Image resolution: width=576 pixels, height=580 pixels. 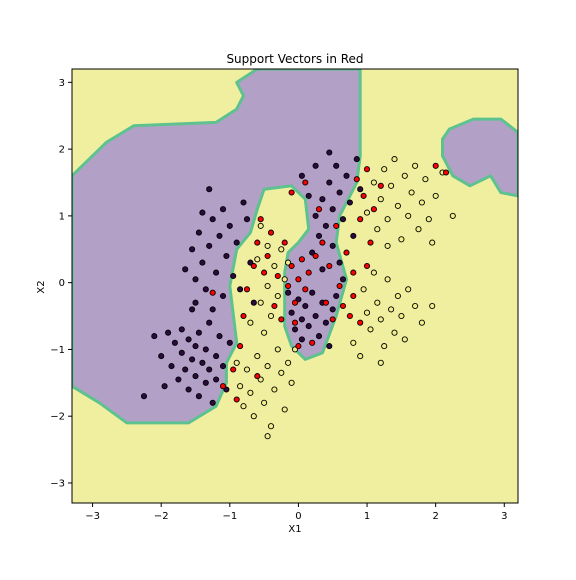 I want to click on y-tick-label: −2, so click(x=57, y=417).